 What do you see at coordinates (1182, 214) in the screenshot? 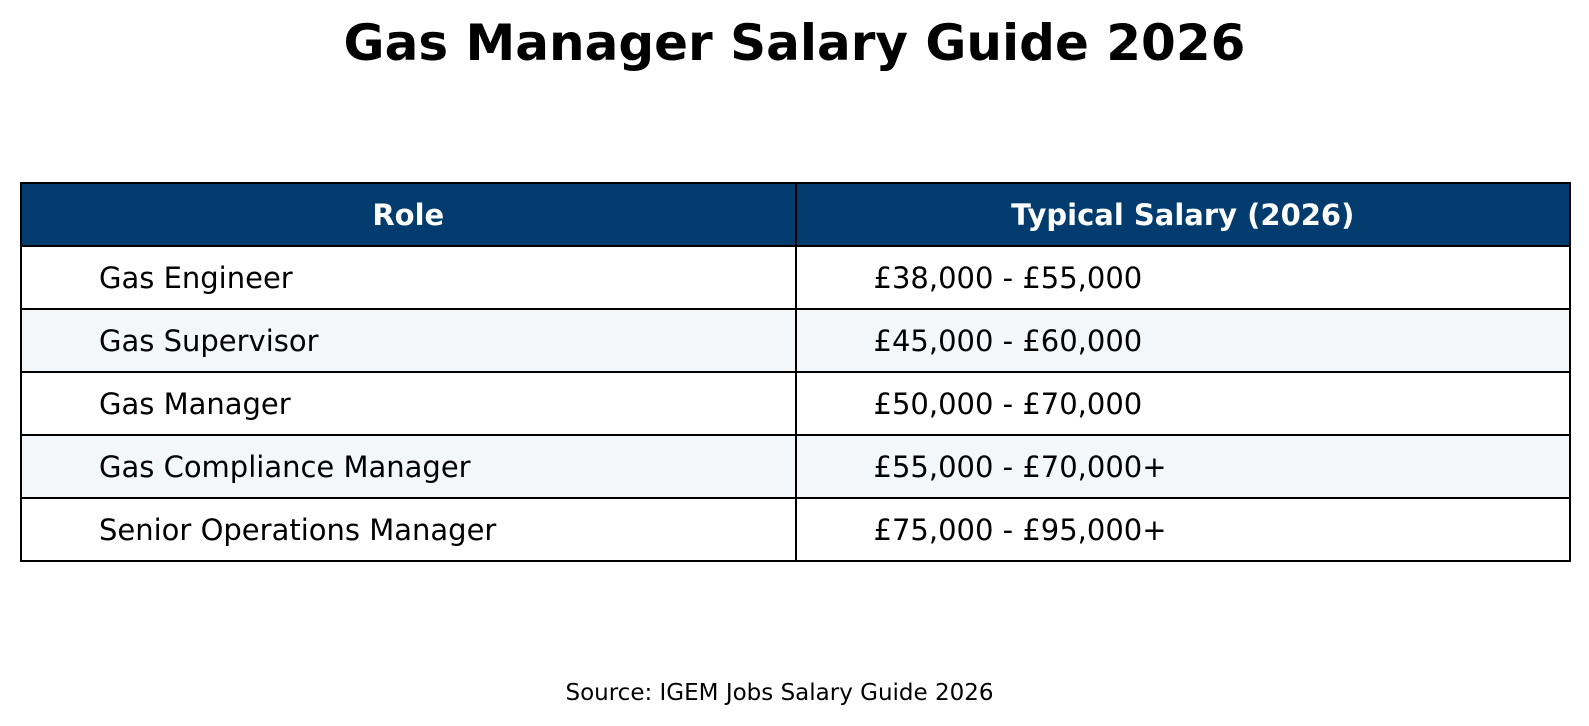
I see `column-header-salary: Typical Salary (2026)` at bounding box center [1182, 214].